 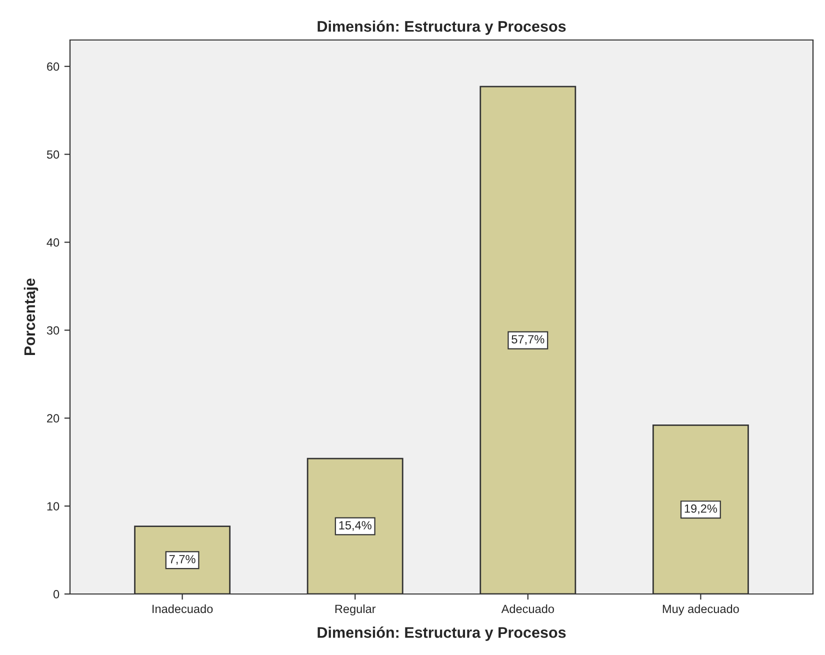 What do you see at coordinates (53, 66) in the screenshot?
I see `y-tick-label: 60` at bounding box center [53, 66].